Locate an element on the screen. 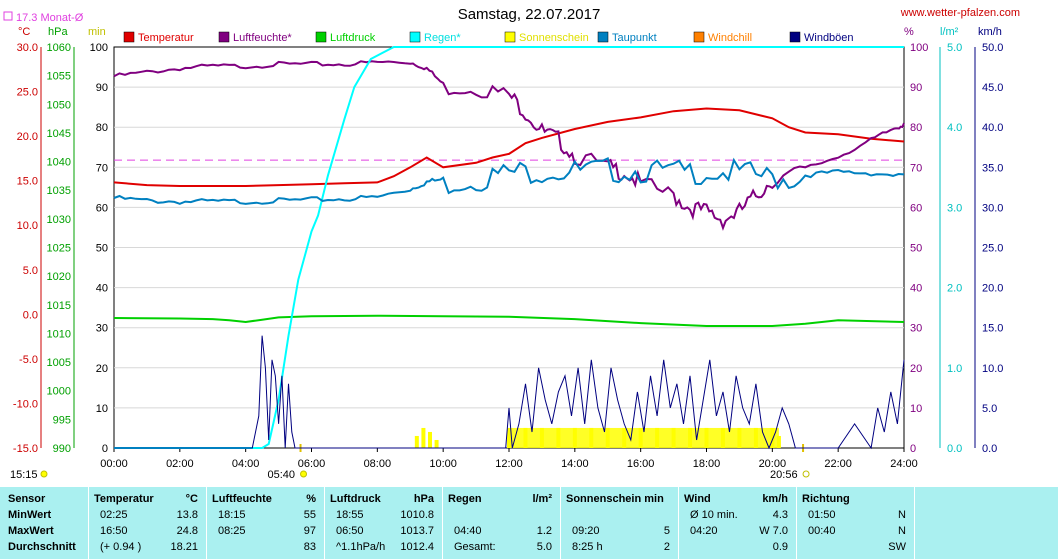 The image size is (1058, 559). stats-wind-label: Ø 10 min. is located at coordinates (714, 515).